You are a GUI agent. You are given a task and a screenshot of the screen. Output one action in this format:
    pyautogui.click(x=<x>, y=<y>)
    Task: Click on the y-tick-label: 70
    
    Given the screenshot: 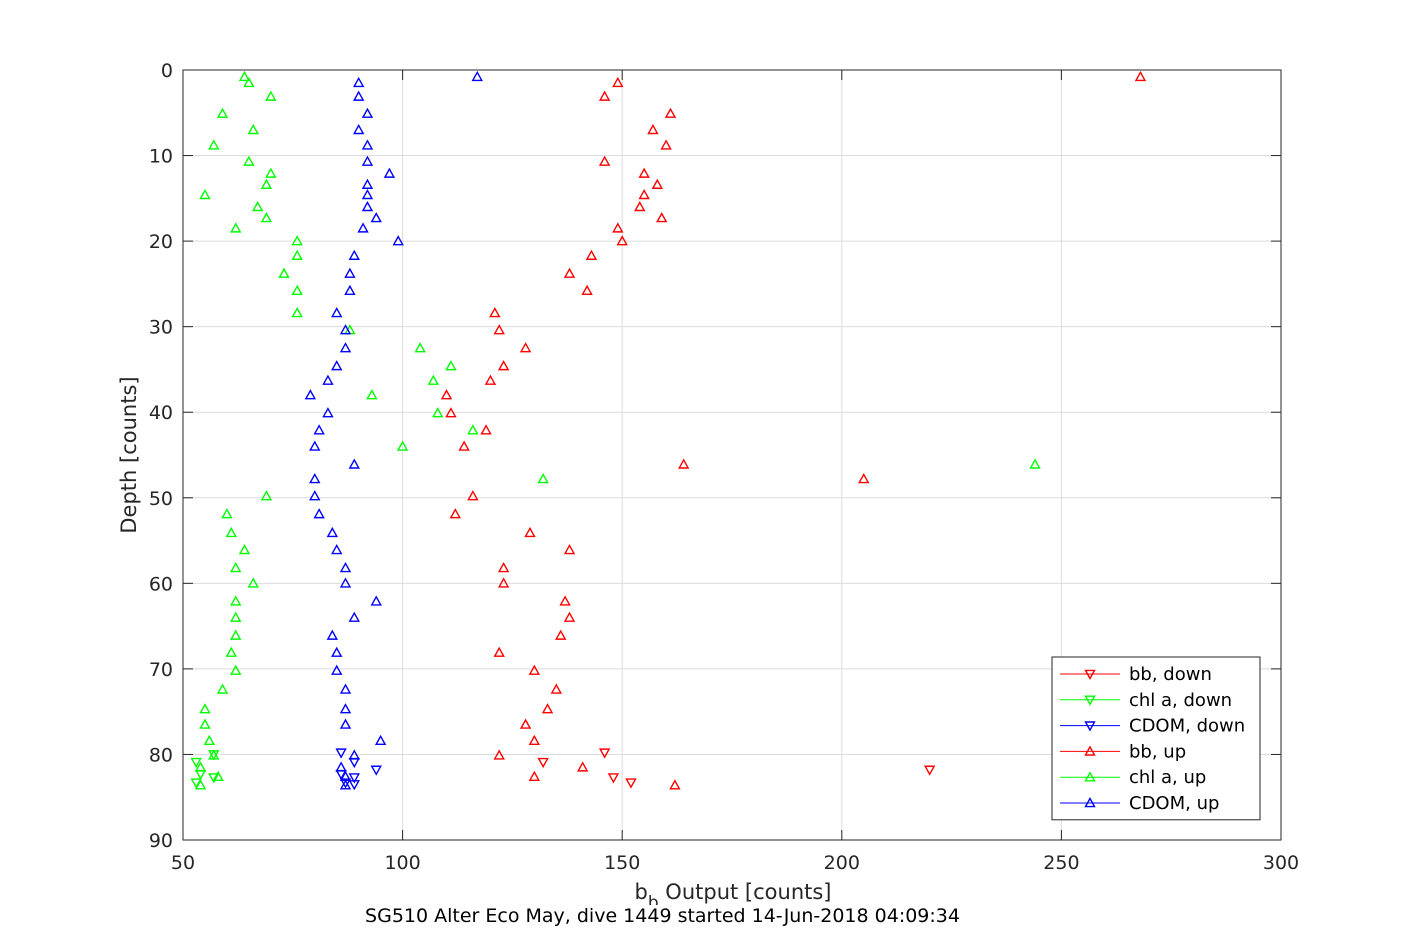 What is the action you would take?
    pyautogui.click(x=161, y=670)
    